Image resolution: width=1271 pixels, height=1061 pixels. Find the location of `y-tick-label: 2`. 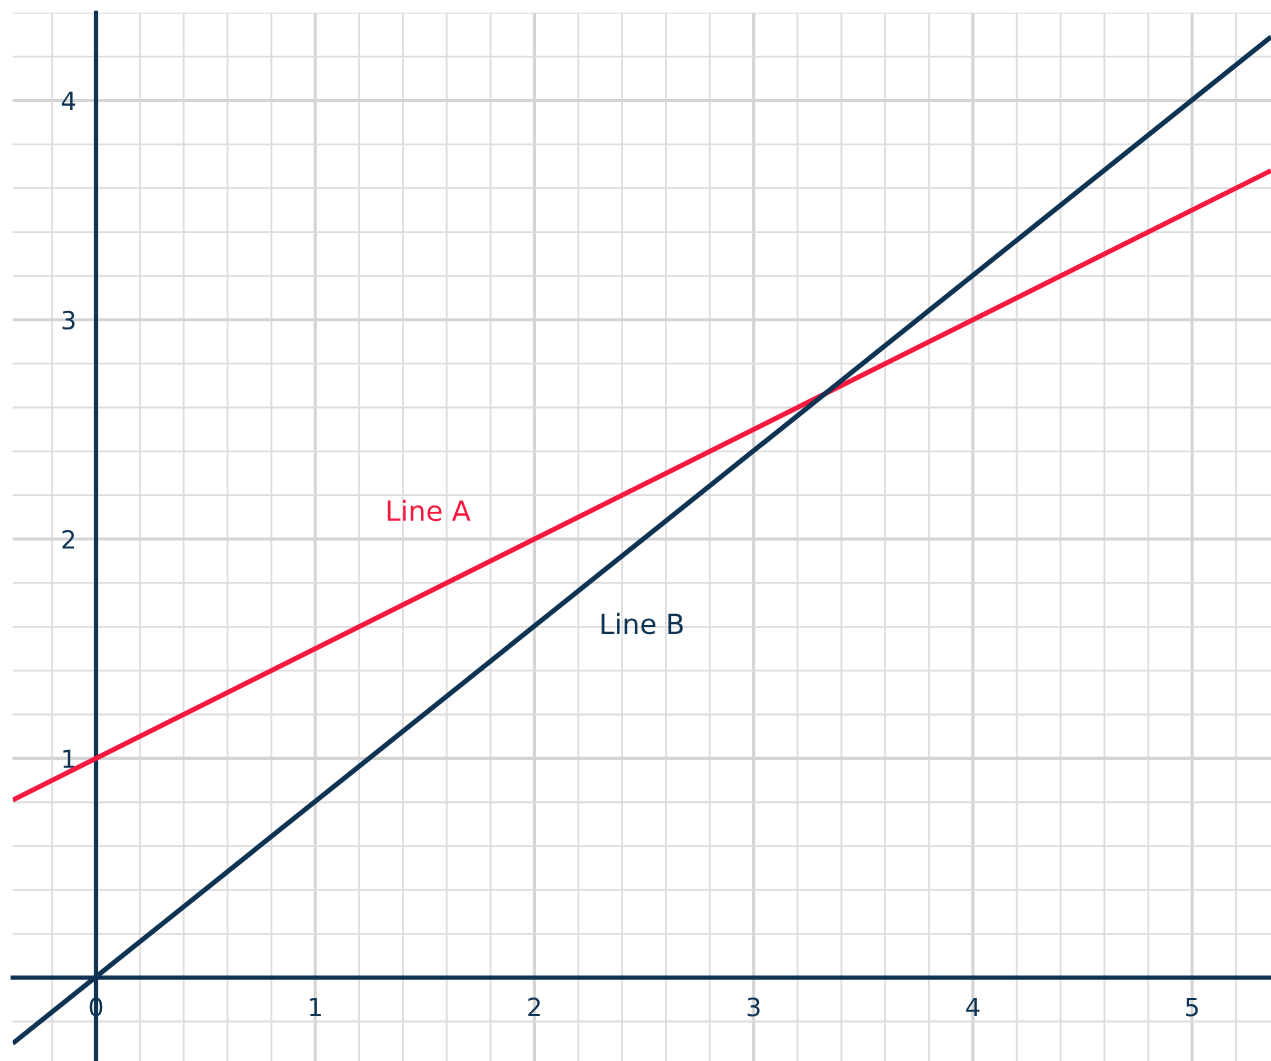

y-tick-label: 2 is located at coordinates (68, 539).